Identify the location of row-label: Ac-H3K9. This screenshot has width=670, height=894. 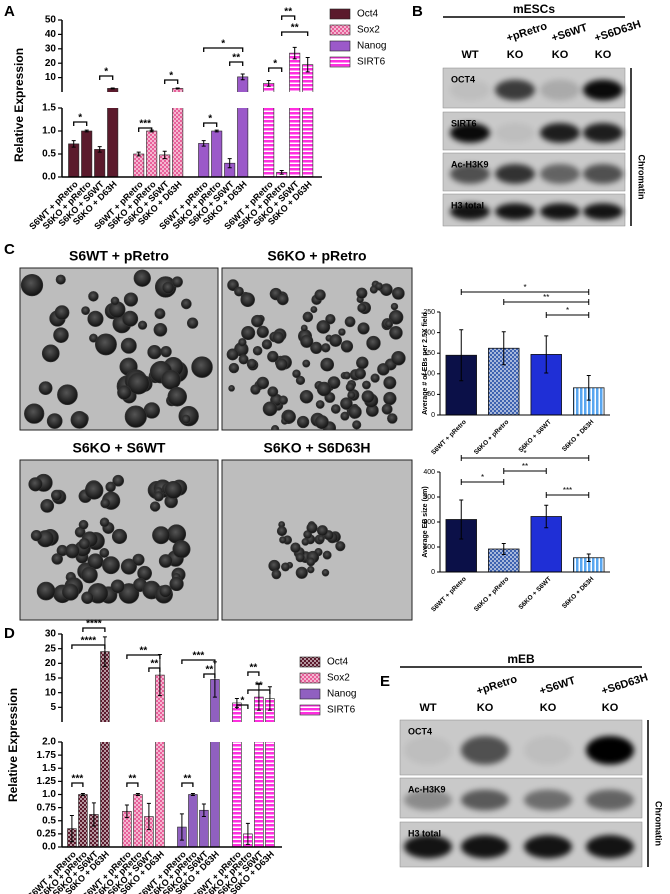
(470, 164).